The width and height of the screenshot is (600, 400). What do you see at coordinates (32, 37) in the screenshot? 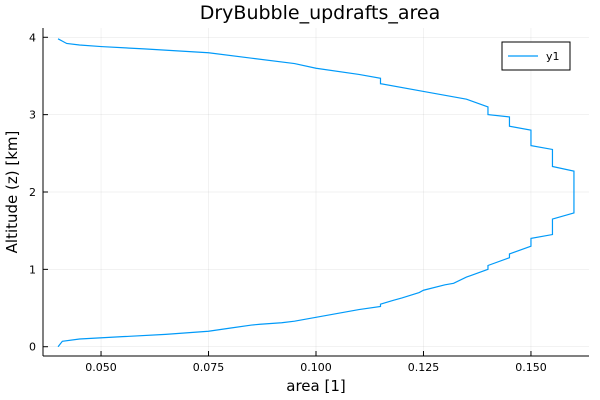
I see `y-tick-label: 4` at bounding box center [32, 37].